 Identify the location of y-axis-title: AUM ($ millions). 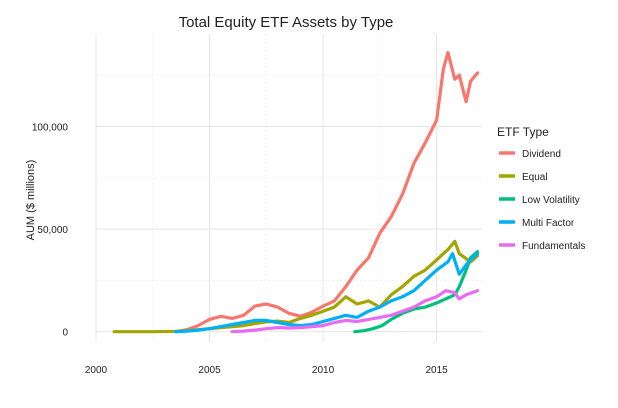
(31, 200).